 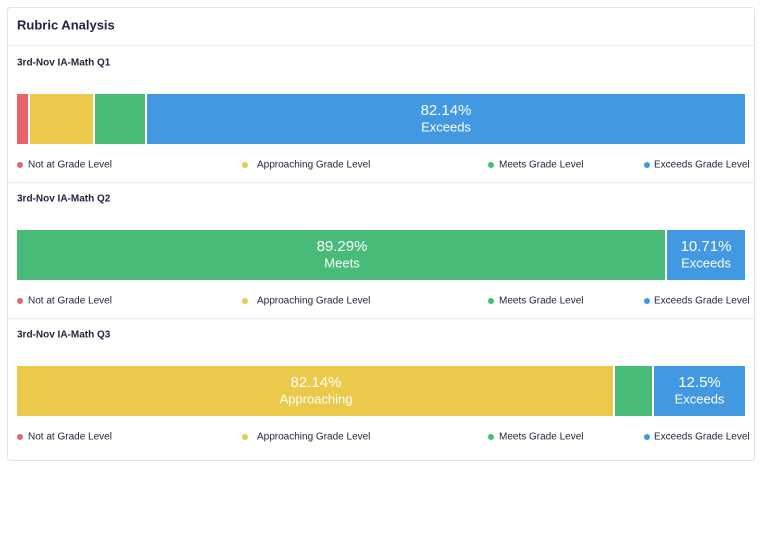 I want to click on chart-title: 3rd-Nov IA-Math Q1, so click(x=64, y=63).